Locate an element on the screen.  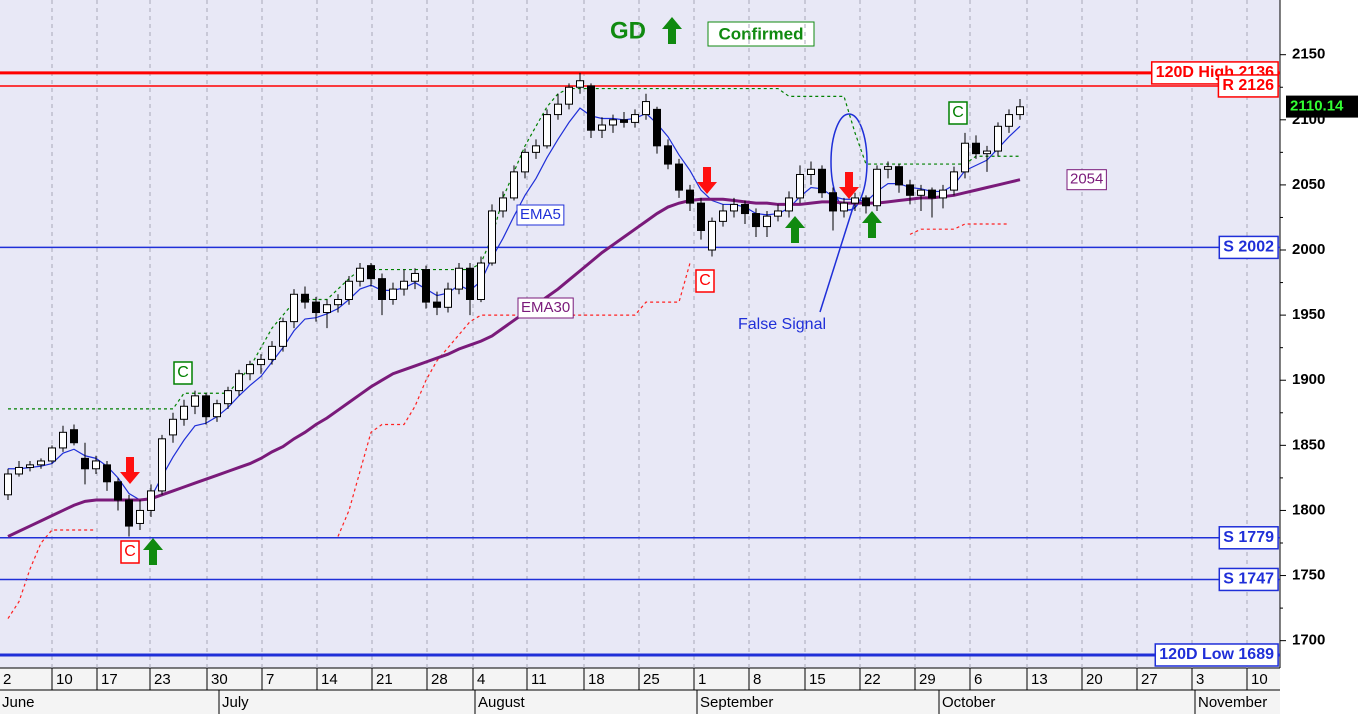
y-tick-label: 1950 is located at coordinates (1308, 314).